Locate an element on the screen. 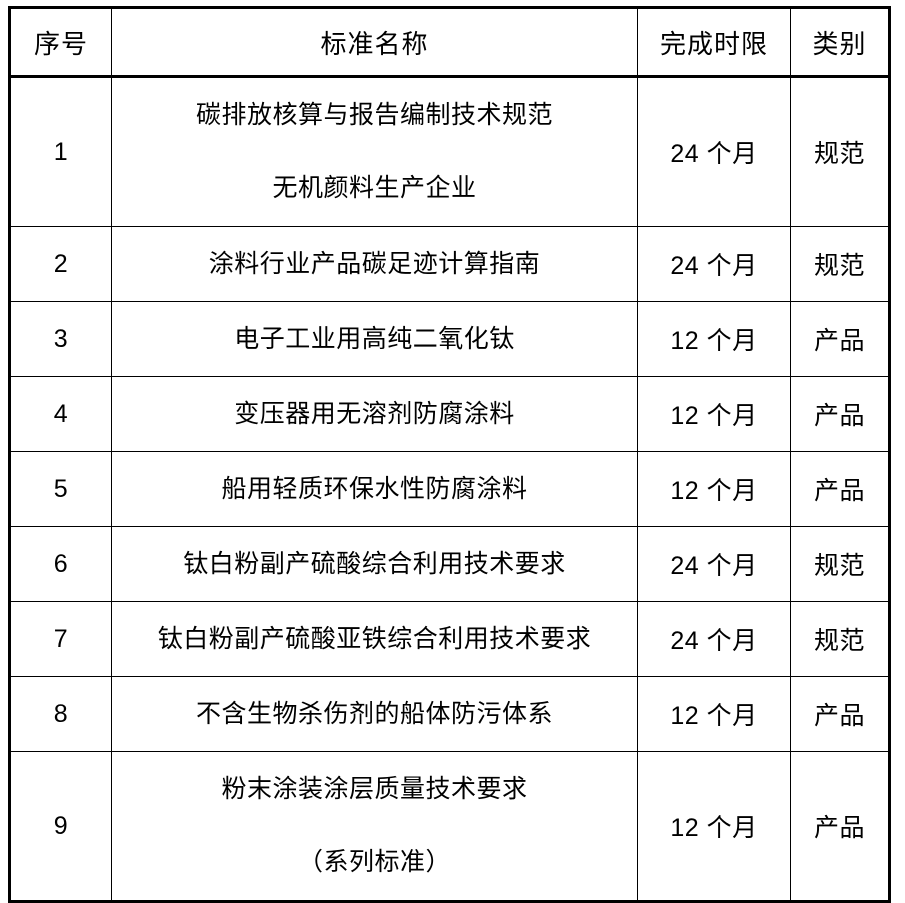 The image size is (905, 903). standard-name-line-1: 钛白粉副产硫酸综合利用技术要求 is located at coordinates (374, 563).